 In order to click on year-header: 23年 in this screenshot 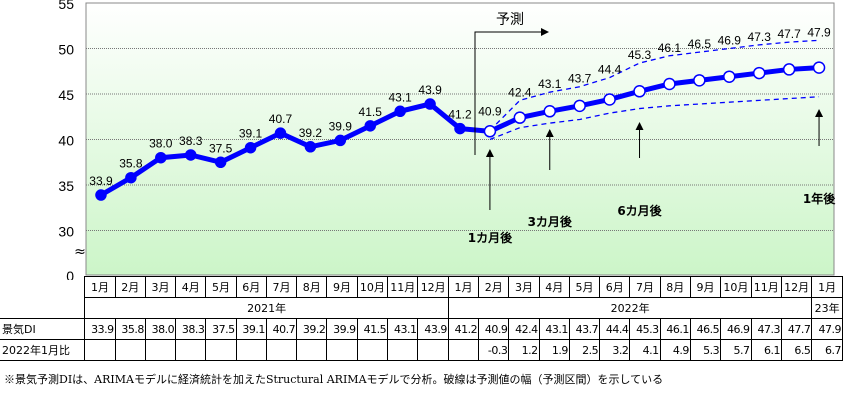, I will do `click(827, 308)`.